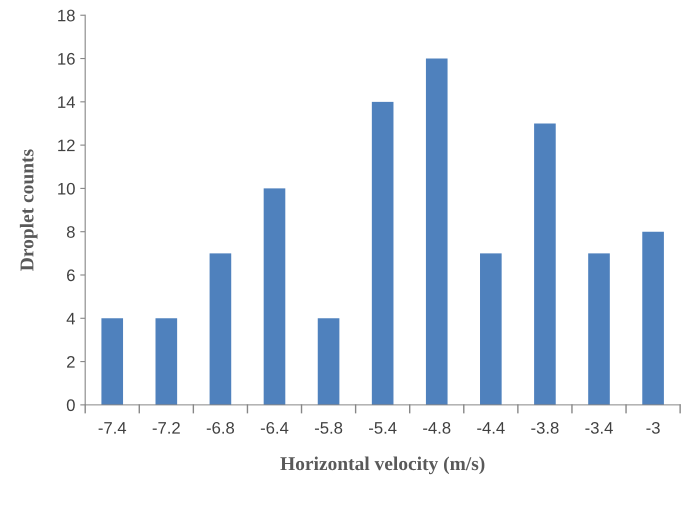 Image resolution: width=687 pixels, height=508 pixels. Describe the element at coordinates (70, 232) in the screenshot. I see `y-tick-label: 8` at that location.